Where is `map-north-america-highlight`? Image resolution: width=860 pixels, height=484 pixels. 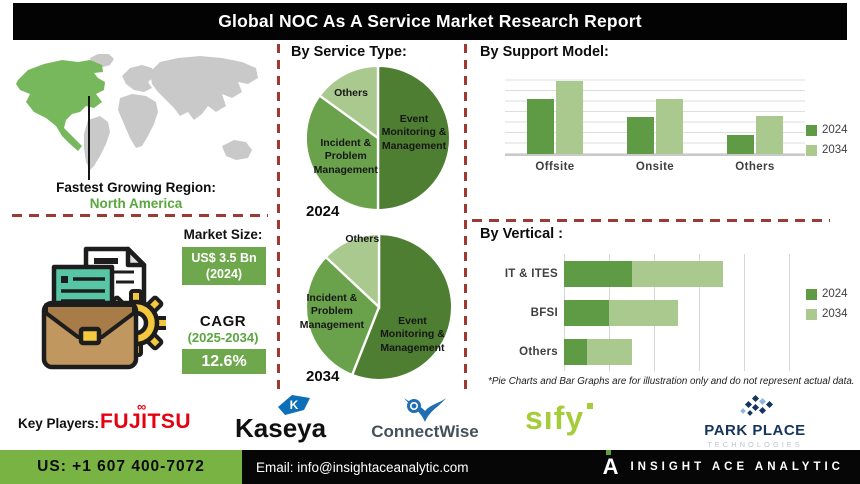
map-north-america-highlight is located at coordinates (60, 105).